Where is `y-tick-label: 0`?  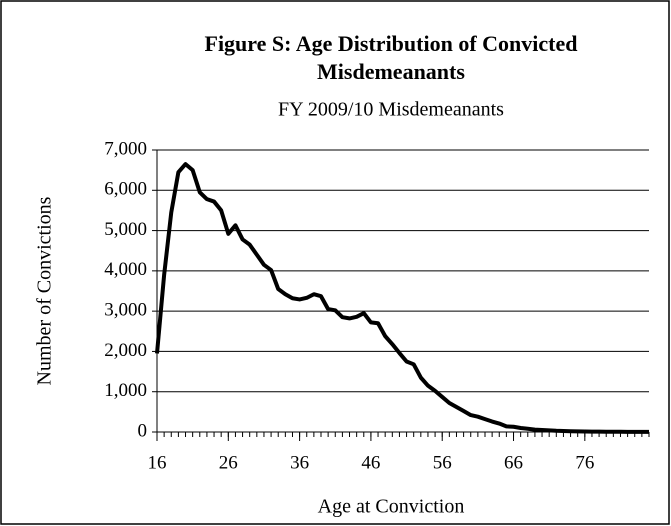
y-tick-label: 0 is located at coordinates (143, 430).